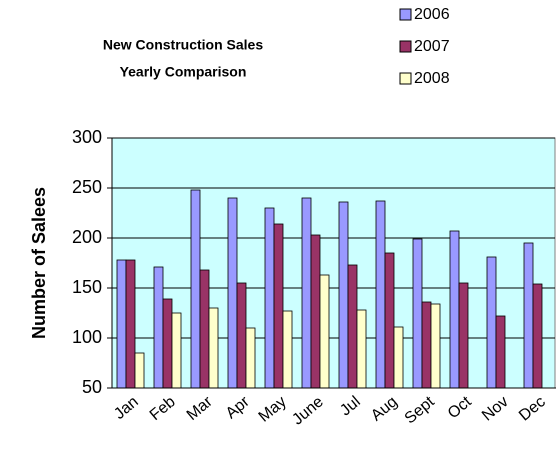 This screenshot has height=467, width=556. Describe the element at coordinates (432, 46) in the screenshot. I see `legend-label: 2007` at that location.